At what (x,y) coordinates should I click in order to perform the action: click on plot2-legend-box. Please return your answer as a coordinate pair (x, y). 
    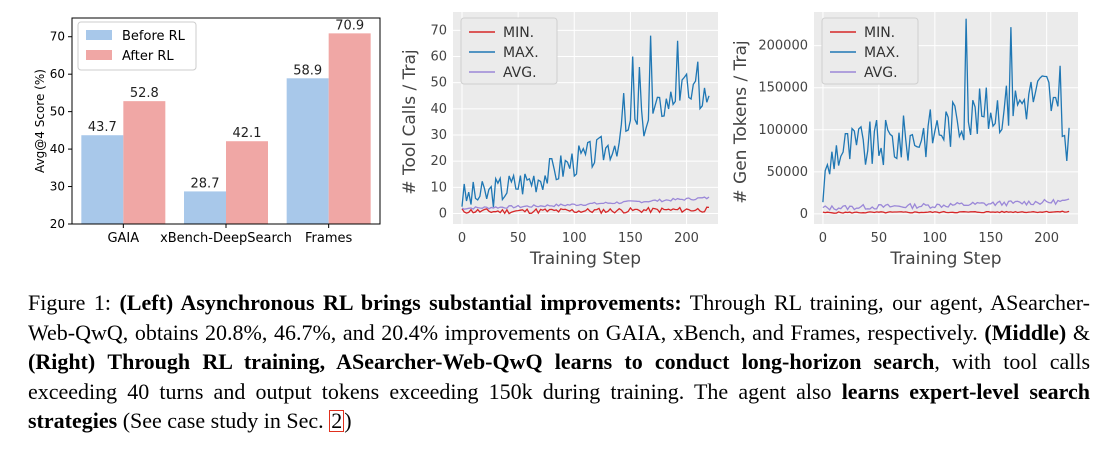
    Looking at the image, I should click on (870, 51).